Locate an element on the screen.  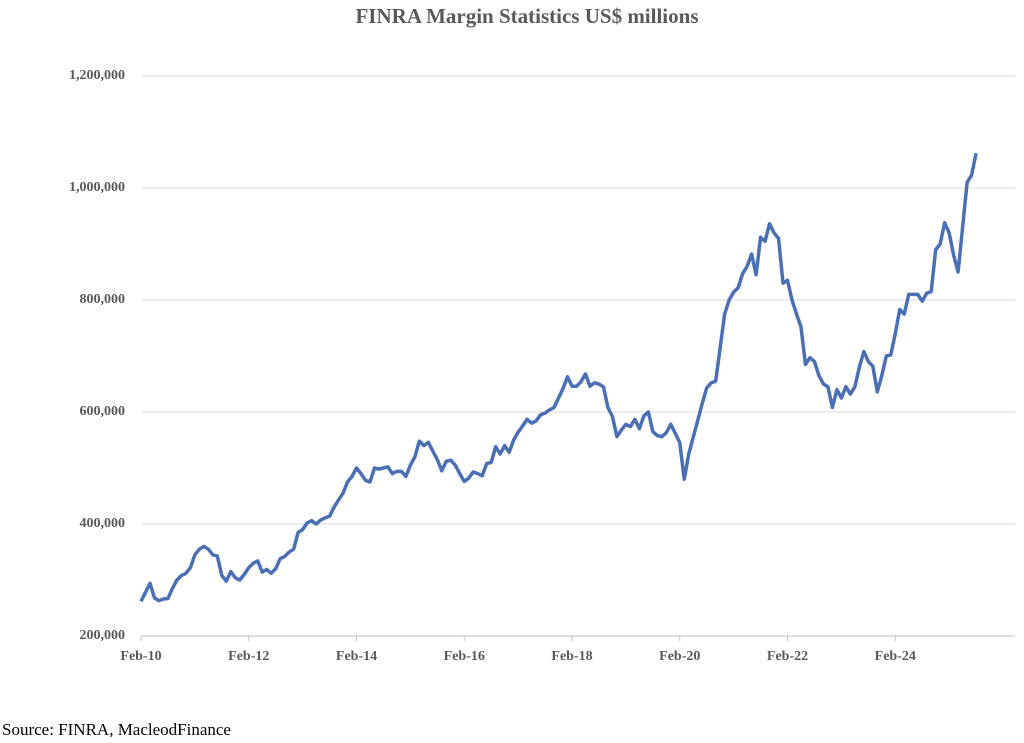
x-tick-label: Feb-18 is located at coordinates (571, 656).